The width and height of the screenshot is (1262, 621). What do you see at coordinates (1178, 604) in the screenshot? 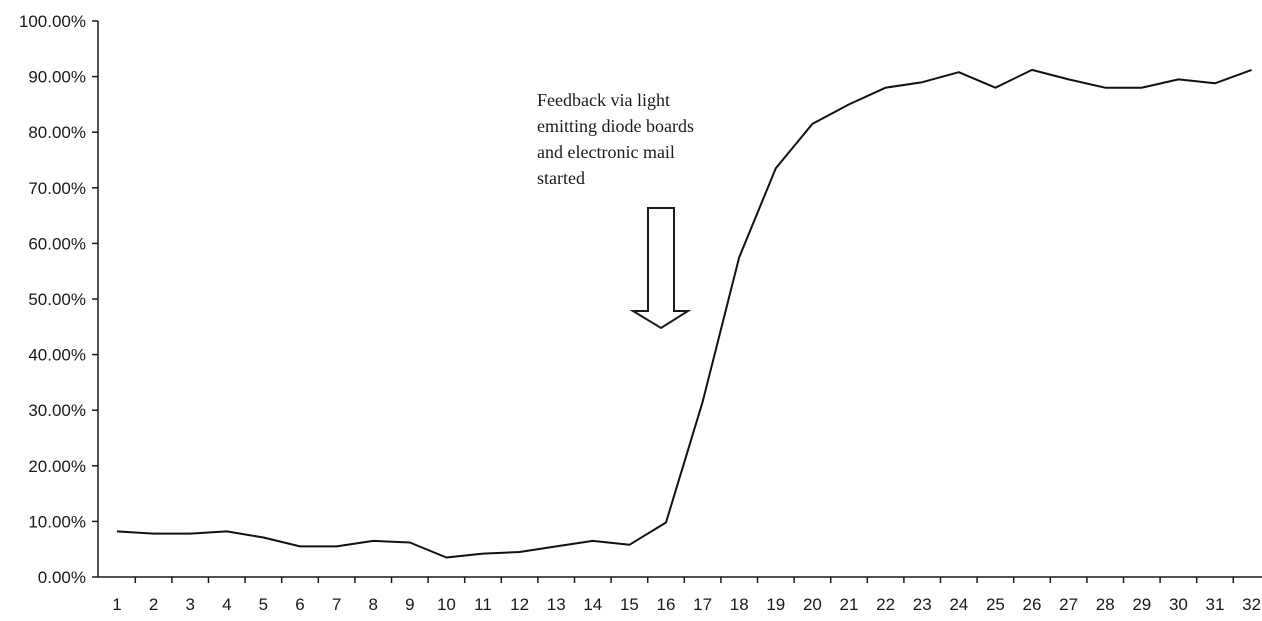
I see `x-tick-label: 30` at bounding box center [1178, 604].